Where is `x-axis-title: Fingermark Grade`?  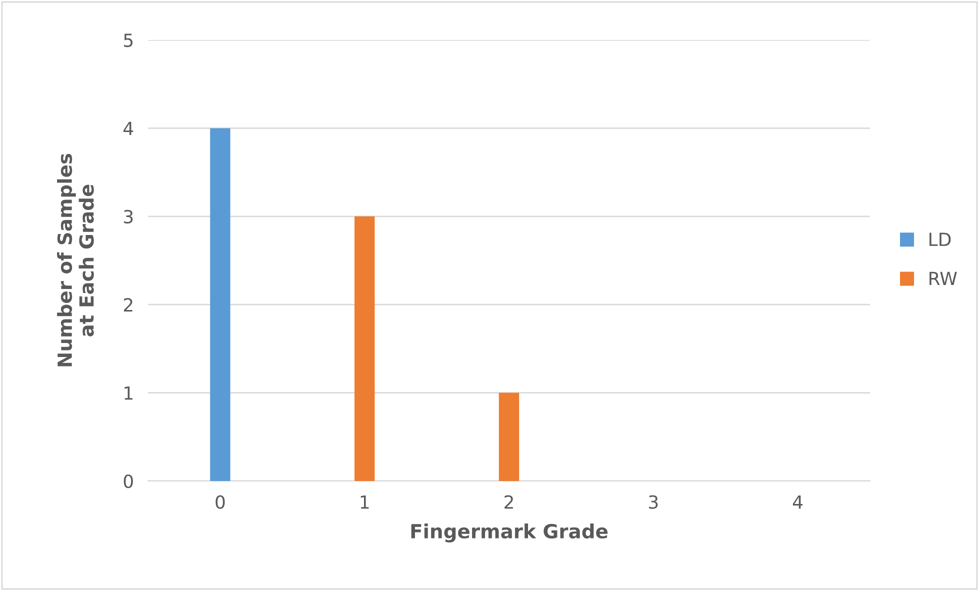 x-axis-title: Fingermark Grade is located at coordinates (509, 532).